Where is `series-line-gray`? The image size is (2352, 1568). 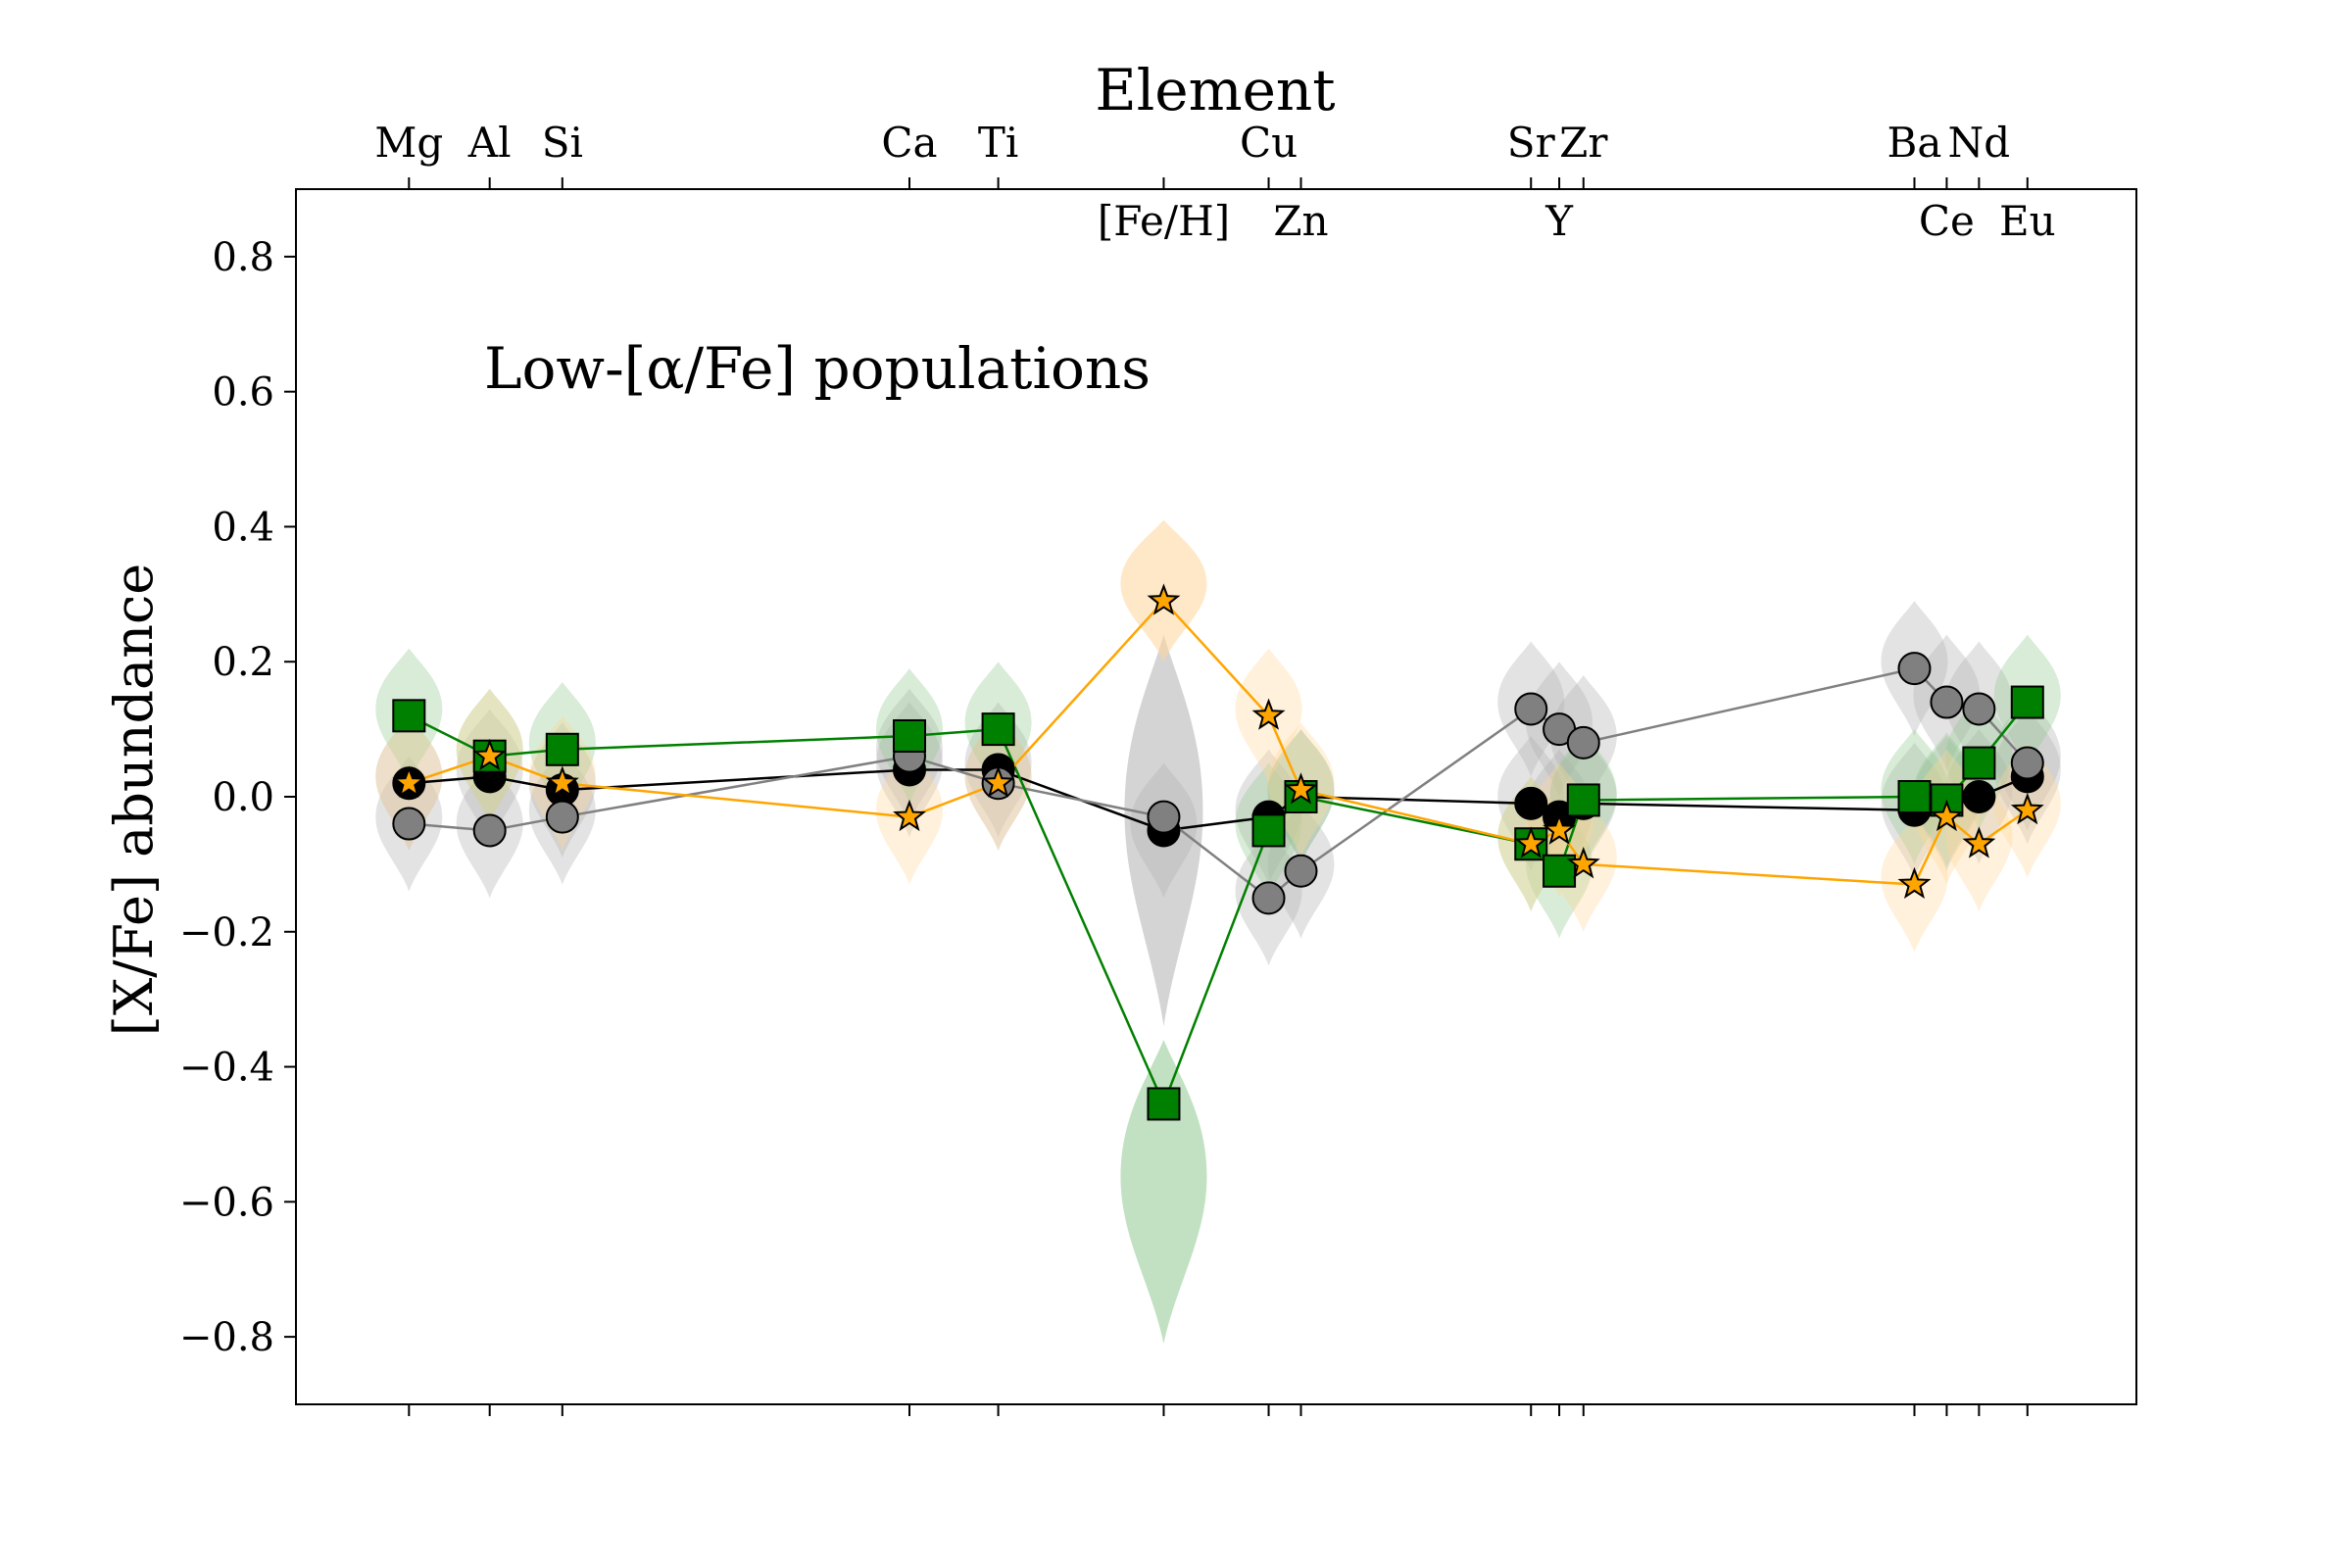
series-line-gray is located at coordinates (1219, 783).